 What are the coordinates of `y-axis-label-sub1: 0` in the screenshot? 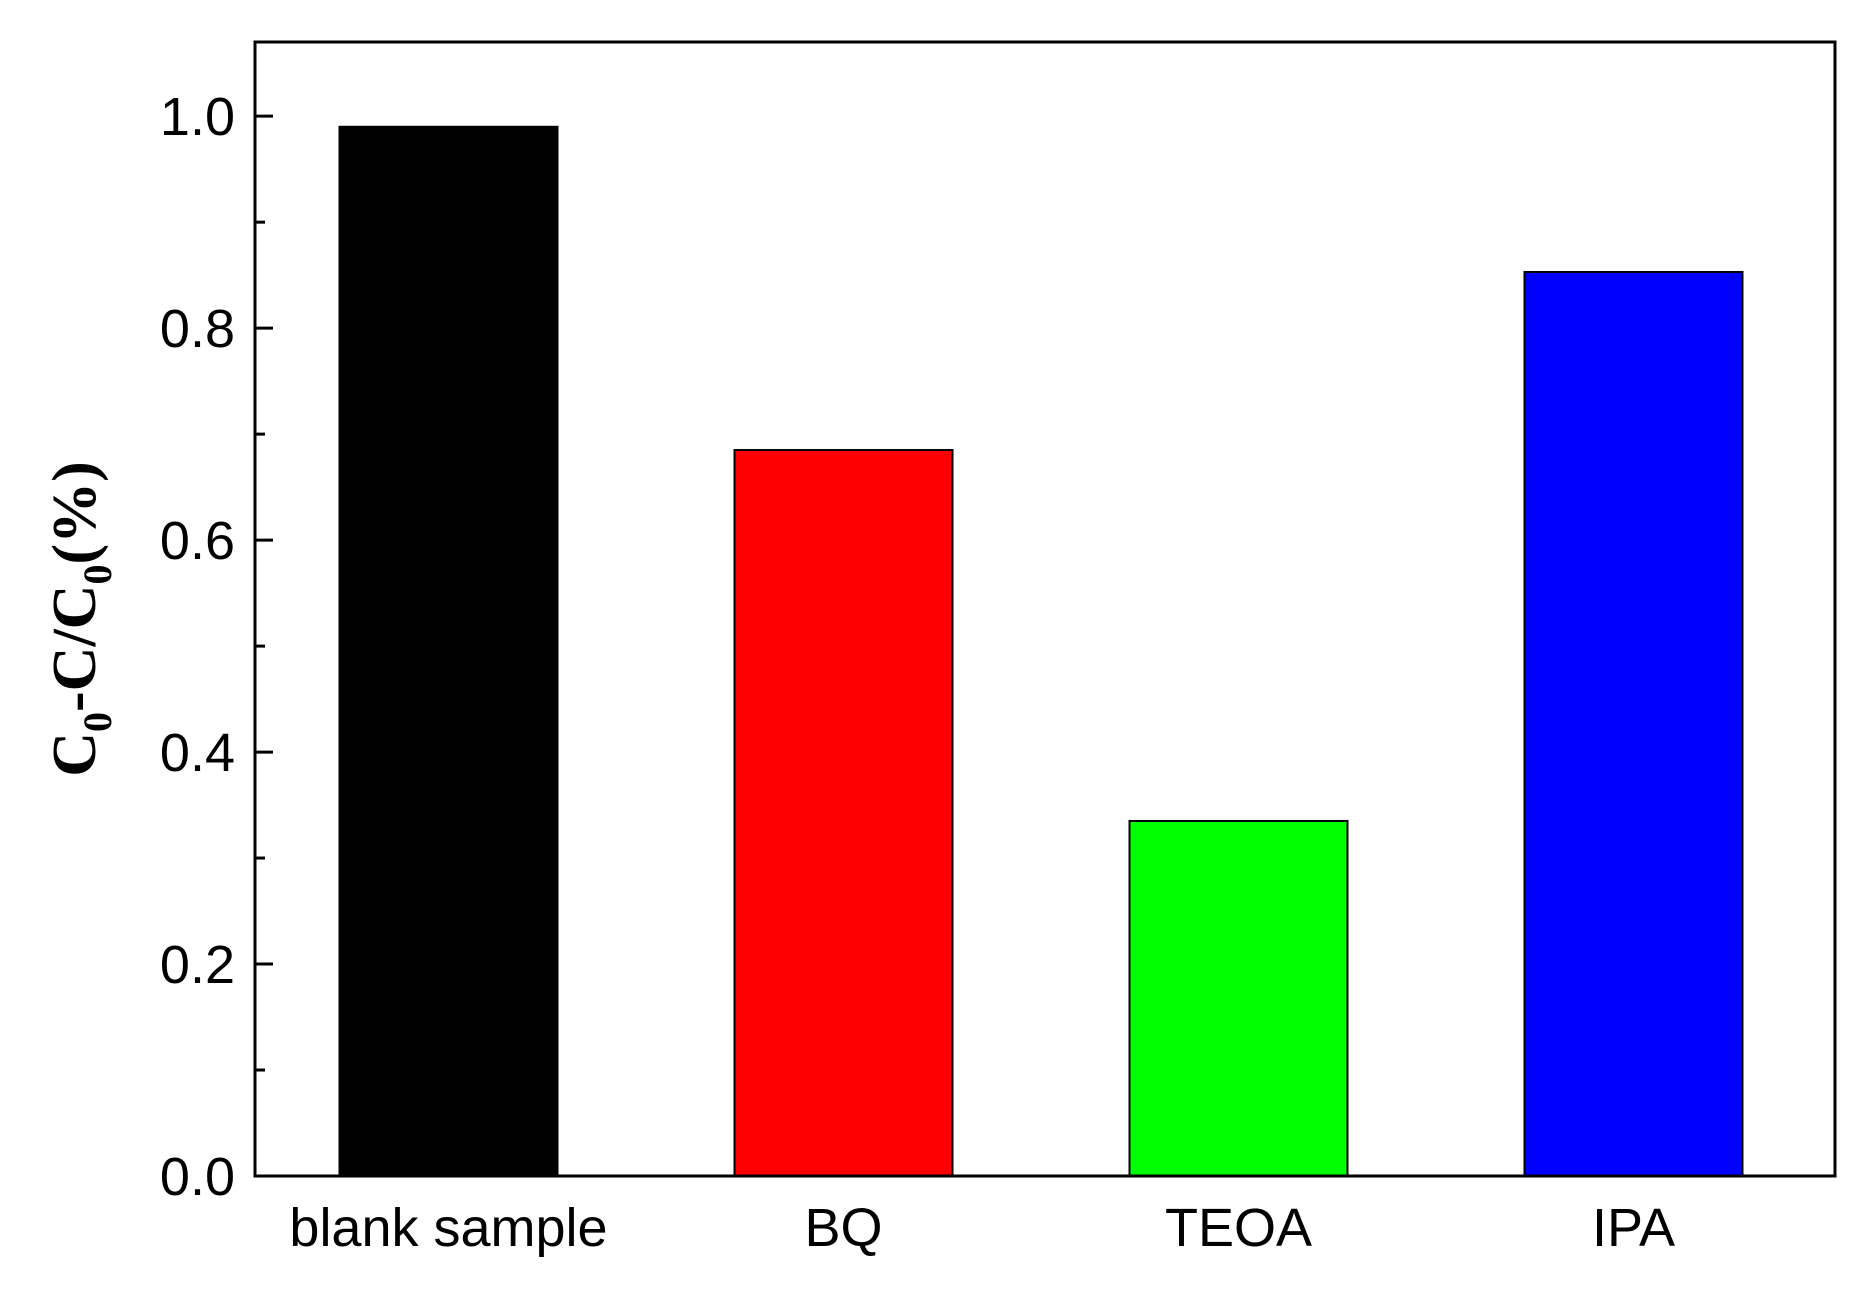 It's located at (97, 722).